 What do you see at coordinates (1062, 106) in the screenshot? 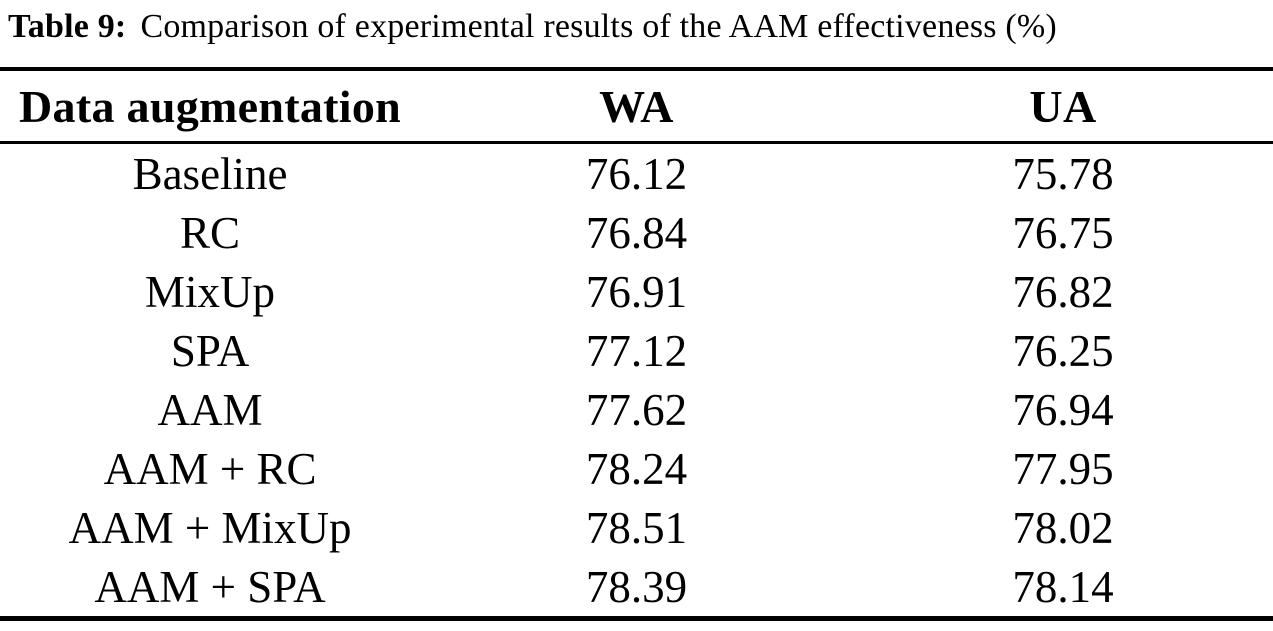
I see `column-header-ua: UA` at bounding box center [1062, 106].